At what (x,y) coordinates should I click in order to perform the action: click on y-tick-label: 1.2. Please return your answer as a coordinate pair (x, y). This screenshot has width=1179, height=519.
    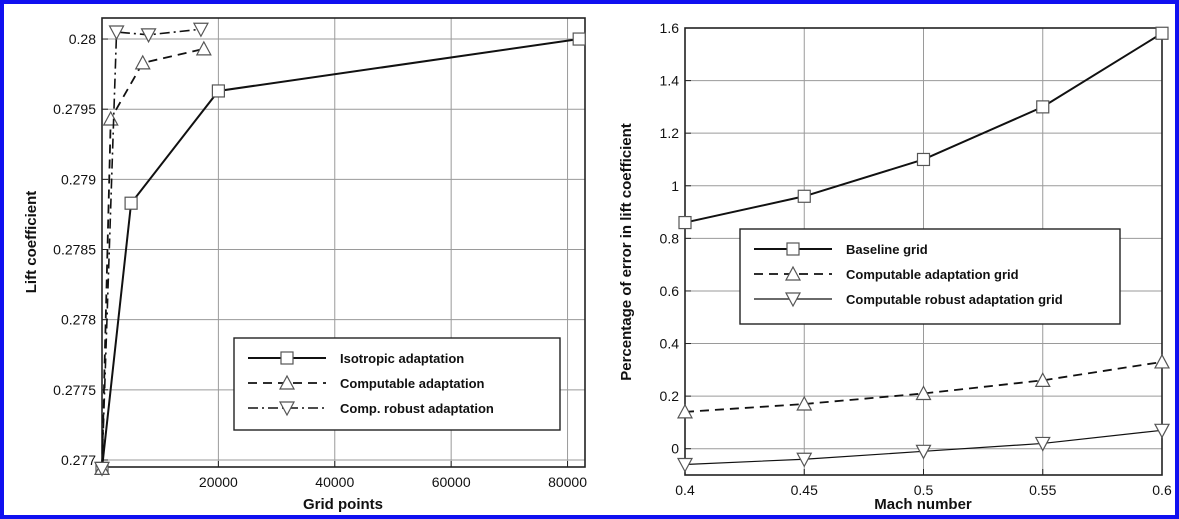
    Looking at the image, I should click on (670, 133).